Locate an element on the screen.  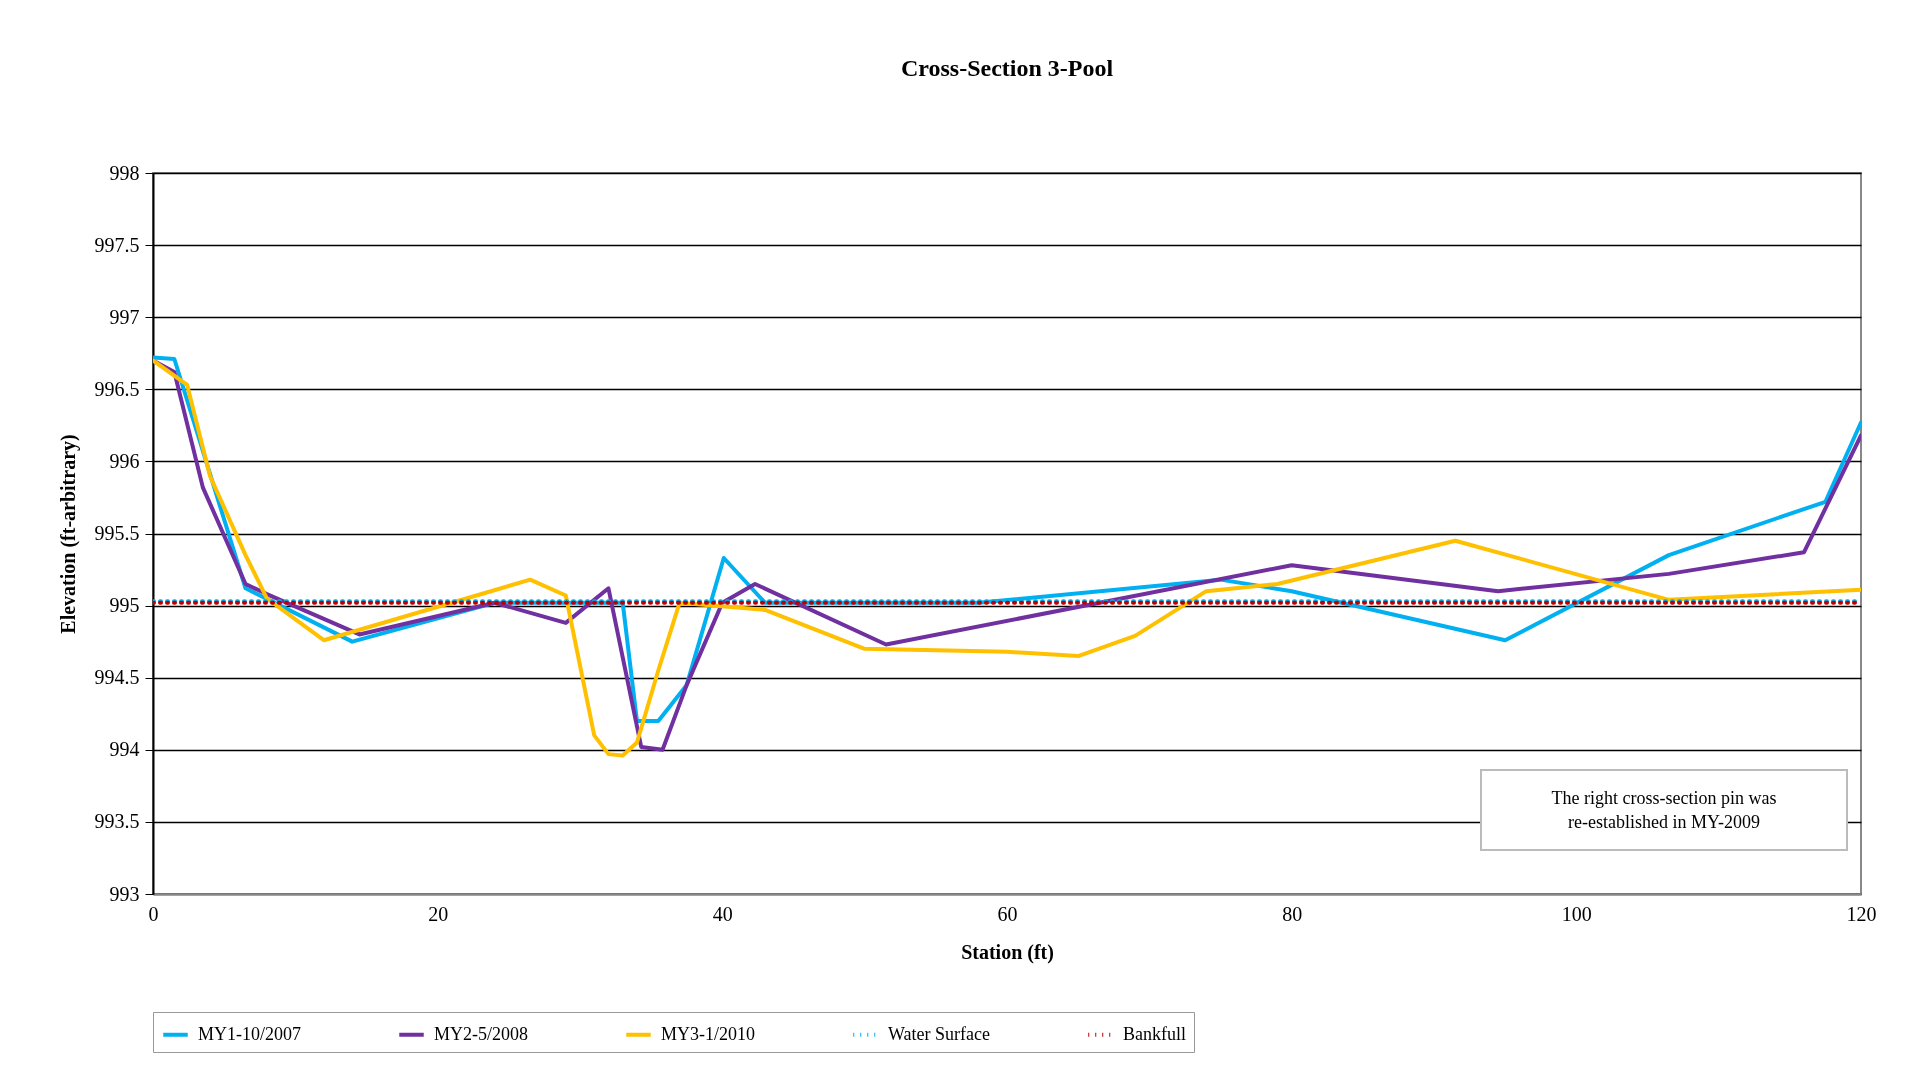
y-tick-label: 996.5 is located at coordinates (117, 388).